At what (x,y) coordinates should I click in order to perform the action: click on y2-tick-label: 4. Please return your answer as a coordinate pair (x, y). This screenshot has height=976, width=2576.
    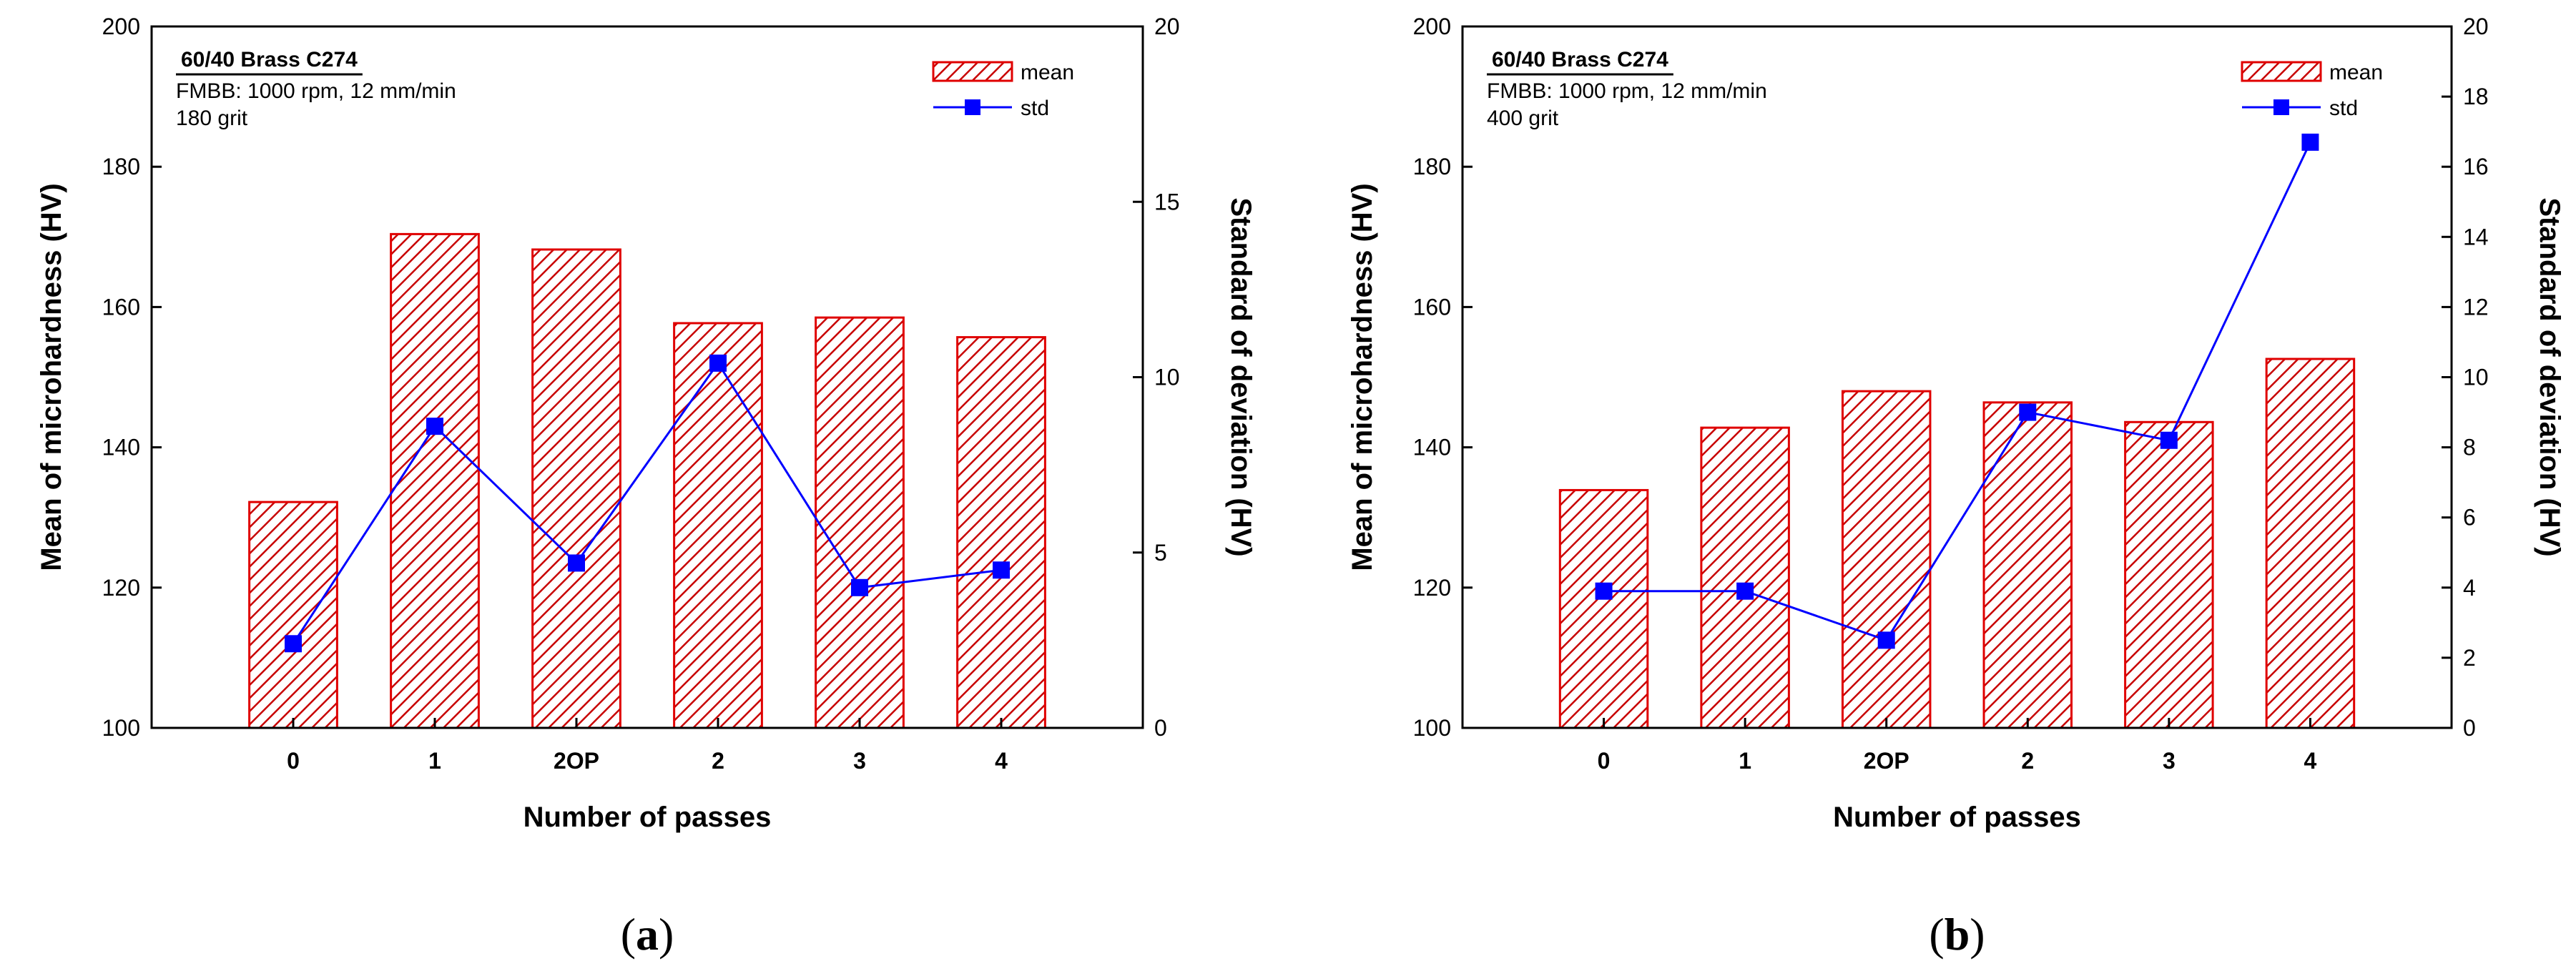
    Looking at the image, I should click on (2469, 588).